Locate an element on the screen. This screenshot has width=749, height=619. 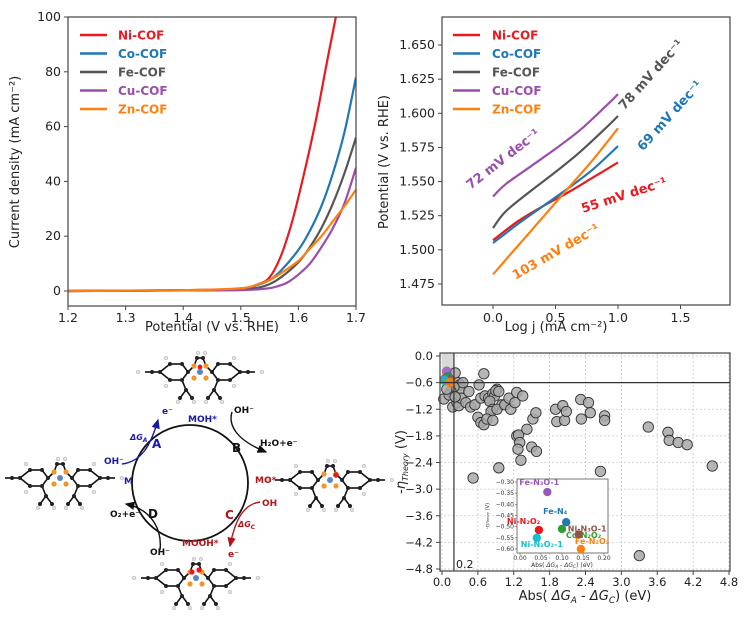
scatter-xtick-label: 0.6 is located at coordinates (478, 582).